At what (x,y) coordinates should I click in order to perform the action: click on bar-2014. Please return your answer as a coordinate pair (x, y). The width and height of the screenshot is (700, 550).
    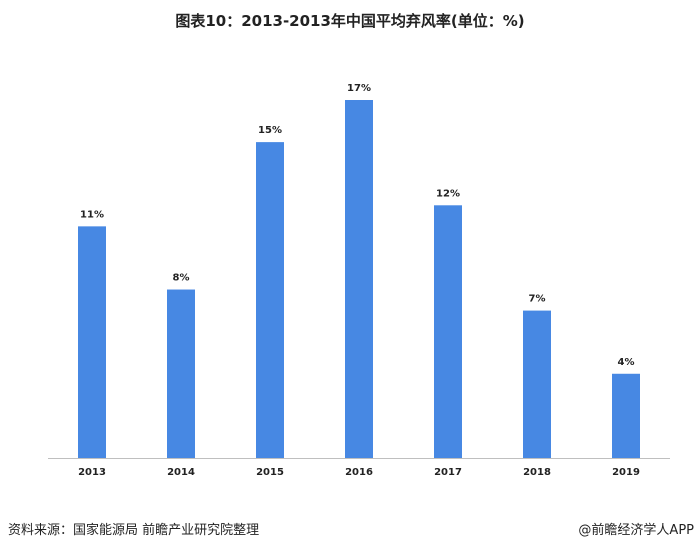
    Looking at the image, I should click on (181, 373).